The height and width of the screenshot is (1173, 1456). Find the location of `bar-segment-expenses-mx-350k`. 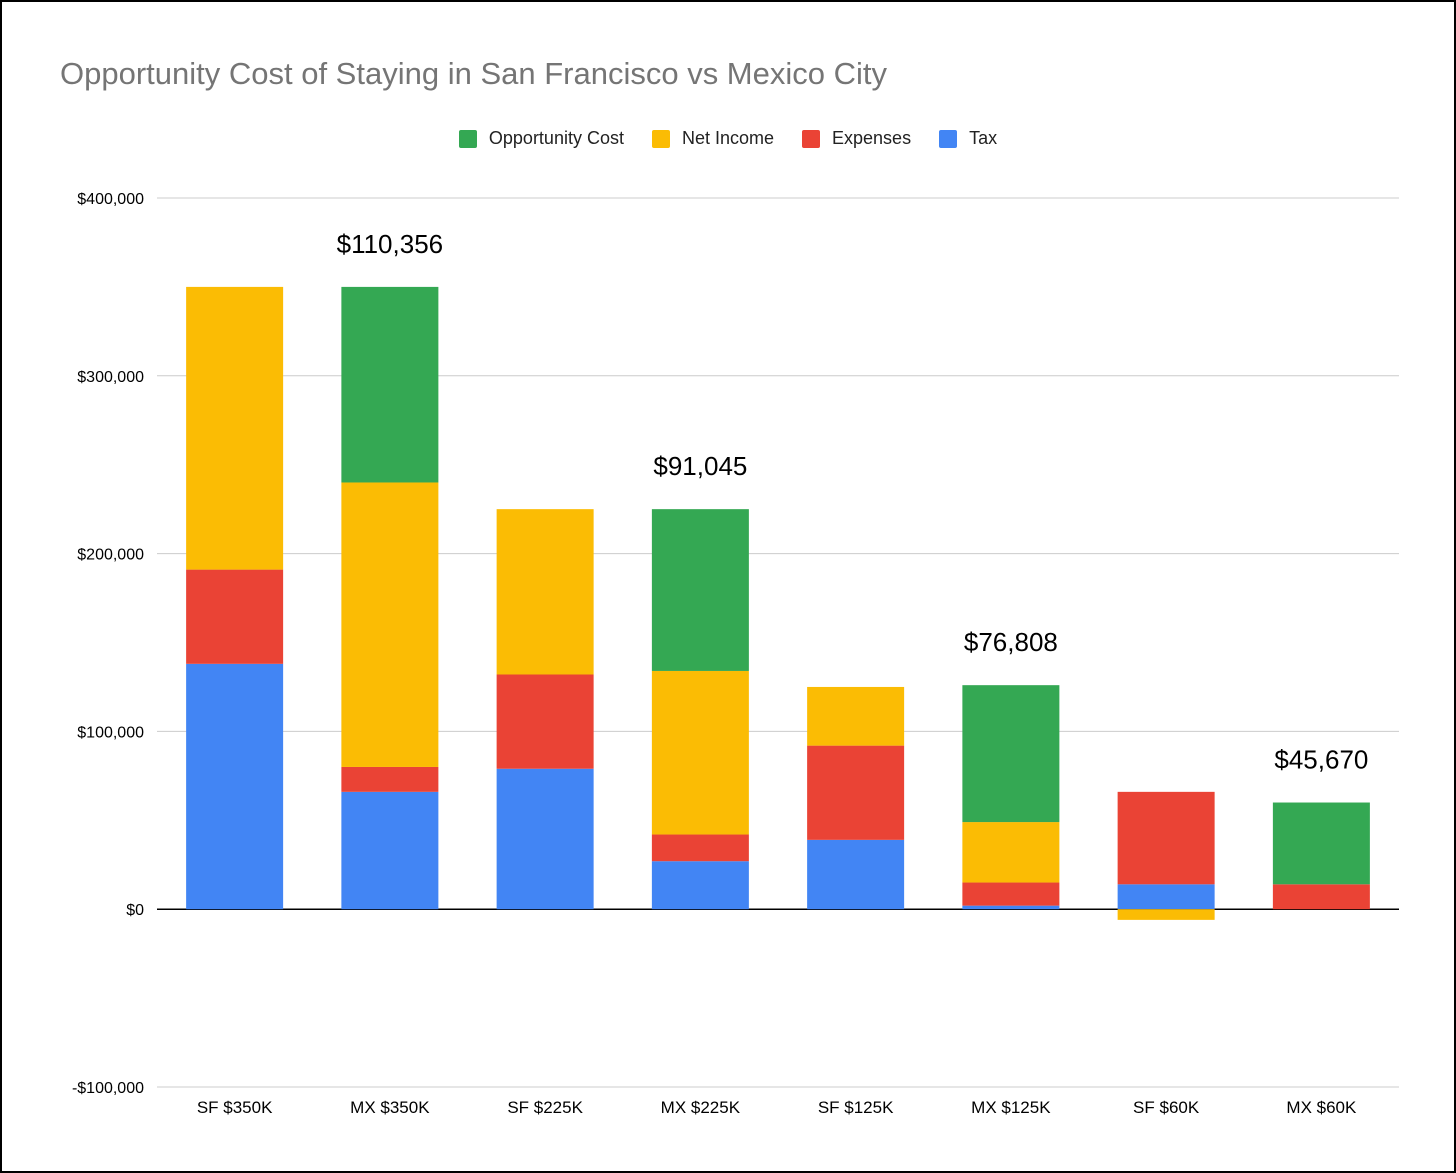

bar-segment-expenses-mx-350k is located at coordinates (390, 779).